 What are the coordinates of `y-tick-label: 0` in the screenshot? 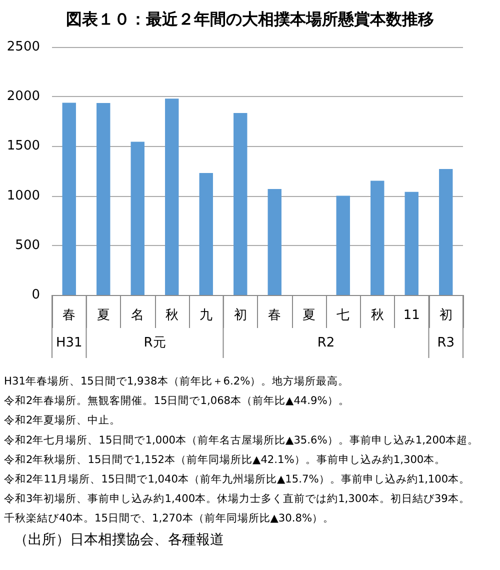 It's located at (36, 295).